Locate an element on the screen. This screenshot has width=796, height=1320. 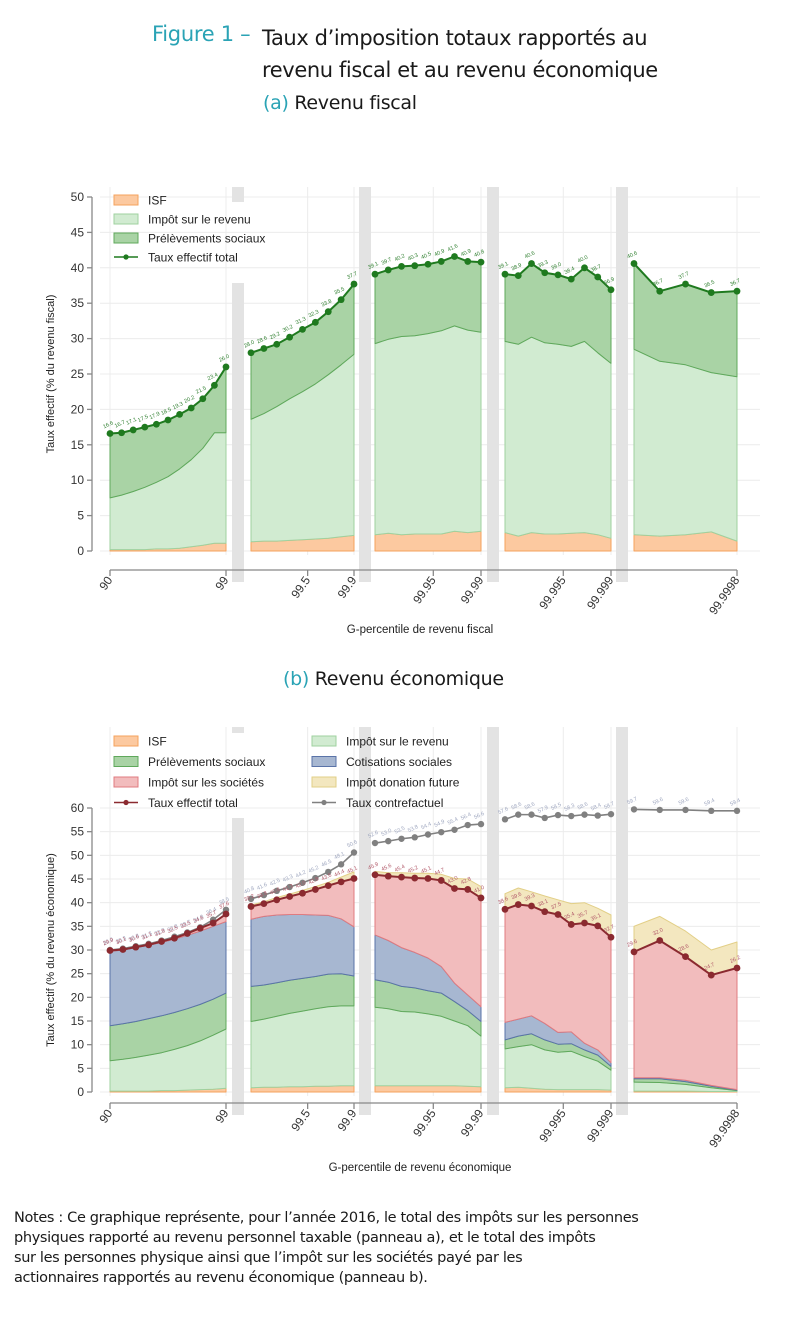
x-tick-label: 99.9 is located at coordinates (347, 1119).